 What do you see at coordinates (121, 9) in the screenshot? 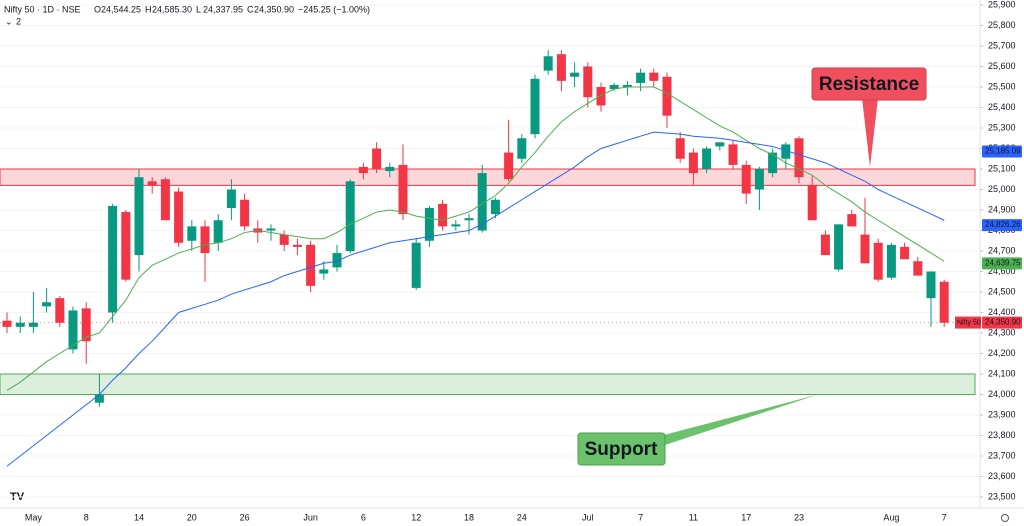
I see `header-text: 24,544.25` at bounding box center [121, 9].